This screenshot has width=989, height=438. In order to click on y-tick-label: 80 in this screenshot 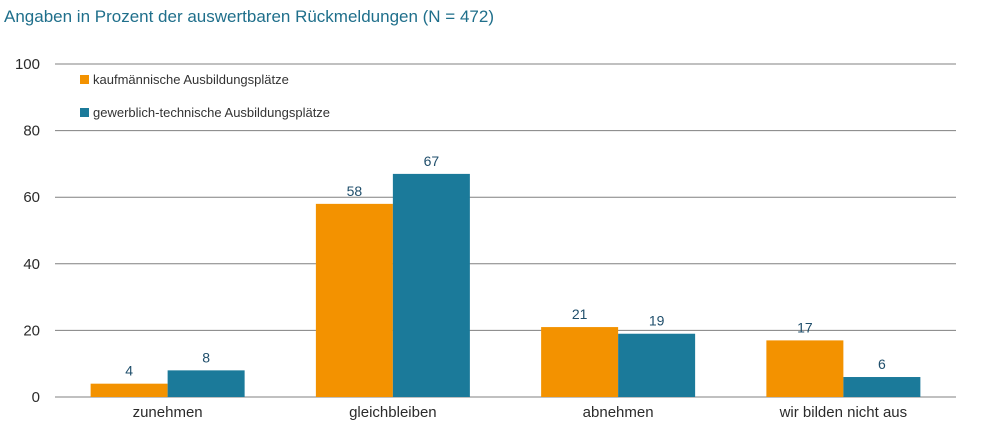, I will do `click(31, 131)`.